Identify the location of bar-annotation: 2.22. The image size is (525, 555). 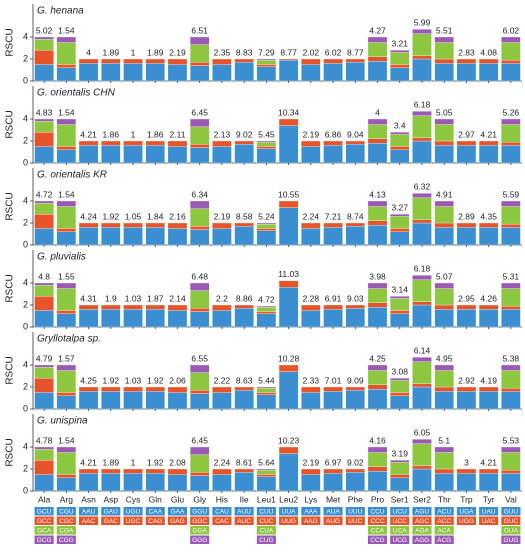
(222, 380).